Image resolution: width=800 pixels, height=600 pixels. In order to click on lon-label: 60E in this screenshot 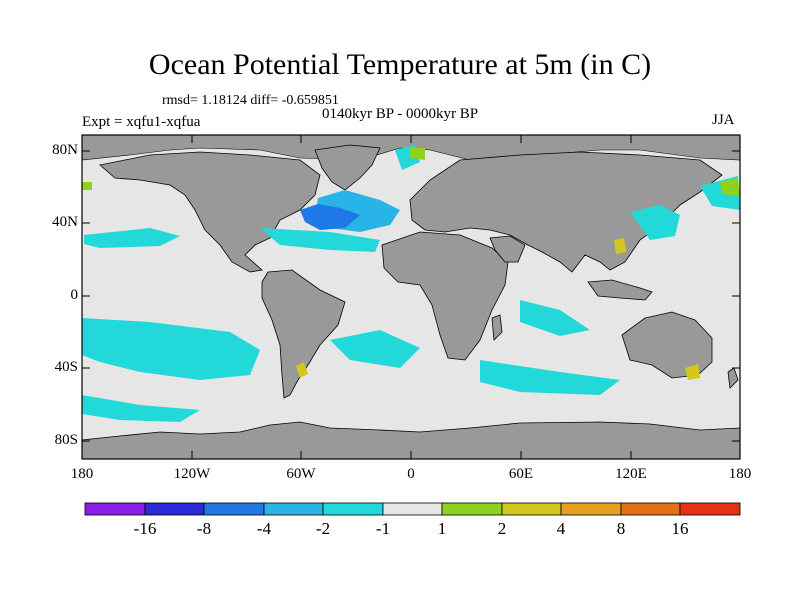, I will do `click(521, 474)`.